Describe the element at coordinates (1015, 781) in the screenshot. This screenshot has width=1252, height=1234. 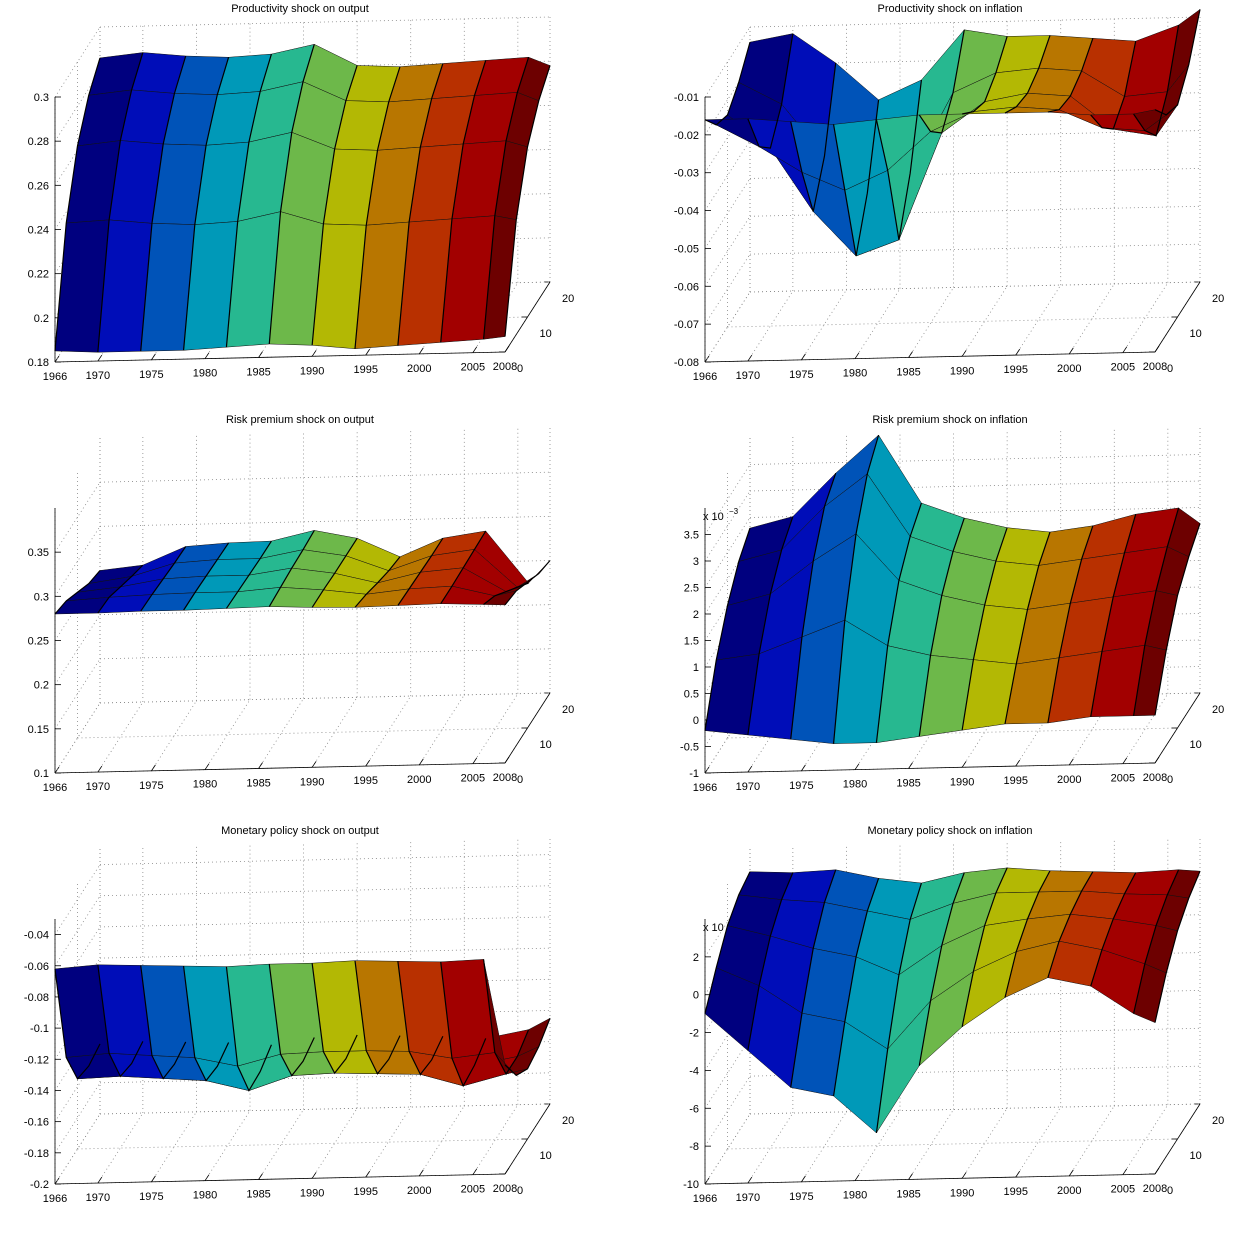
I see `x-tick-label: 1995` at that location.